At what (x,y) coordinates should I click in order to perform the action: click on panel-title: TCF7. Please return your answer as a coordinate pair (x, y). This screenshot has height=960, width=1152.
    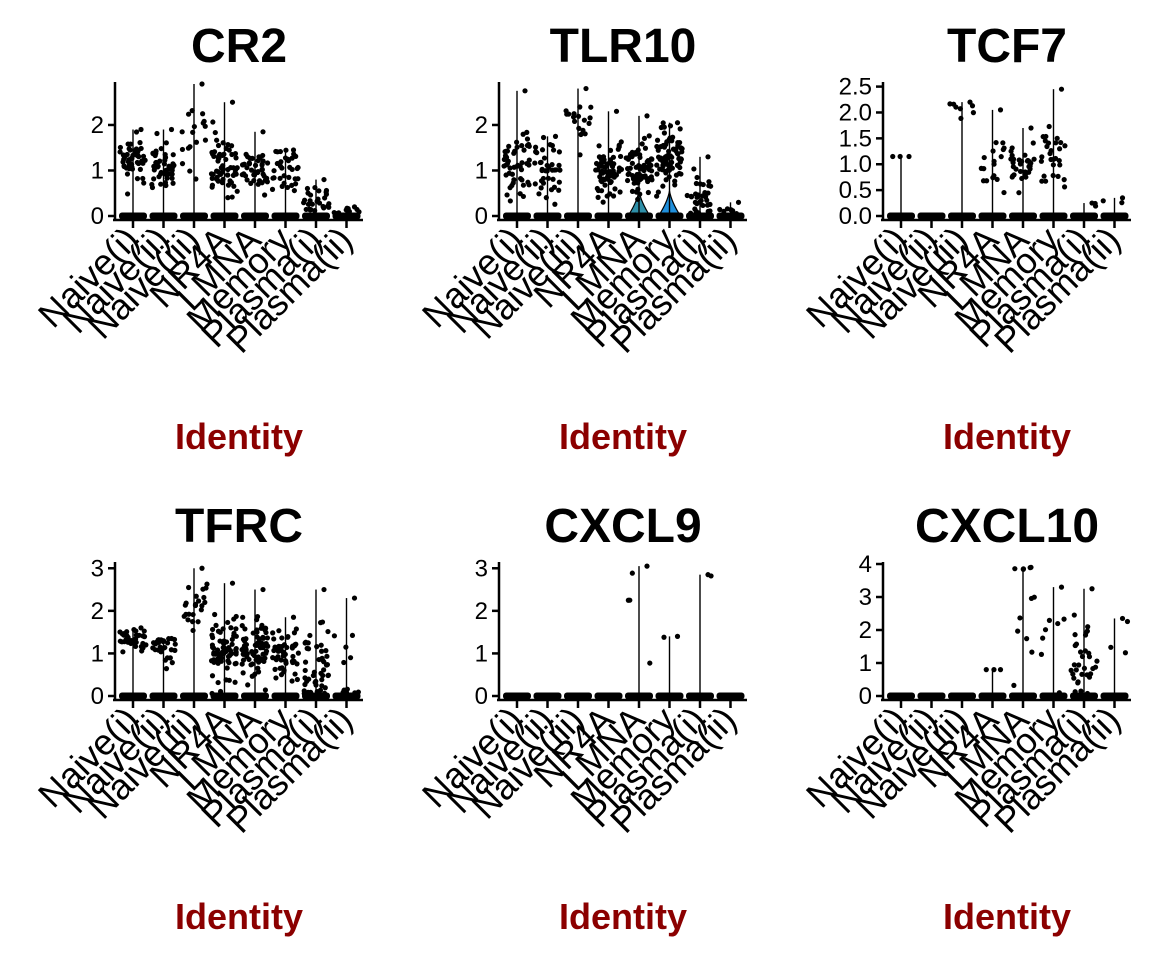
    Looking at the image, I should click on (1007, 46).